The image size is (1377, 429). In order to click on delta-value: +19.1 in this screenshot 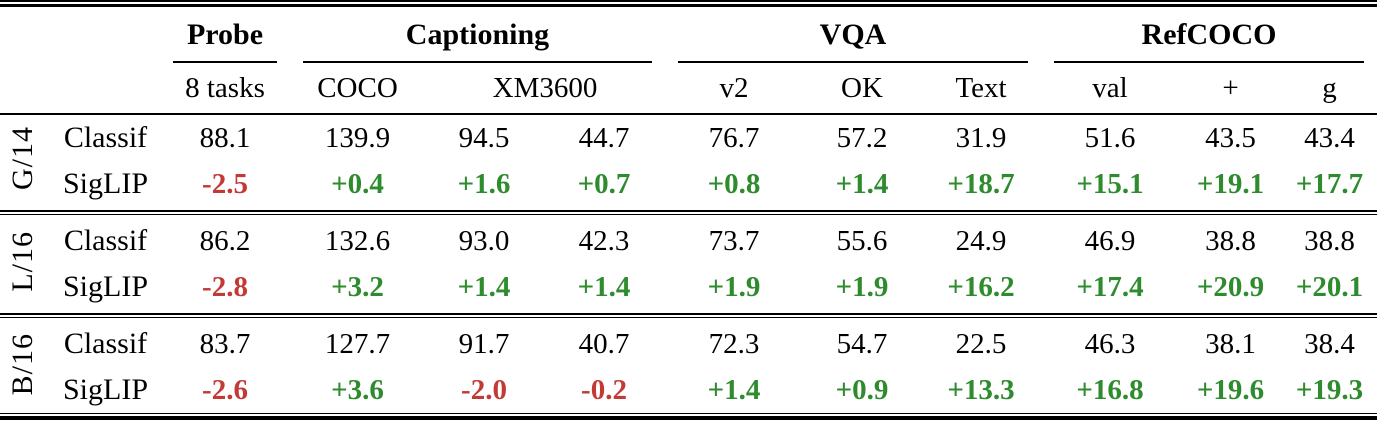, I will do `click(1230, 183)`.